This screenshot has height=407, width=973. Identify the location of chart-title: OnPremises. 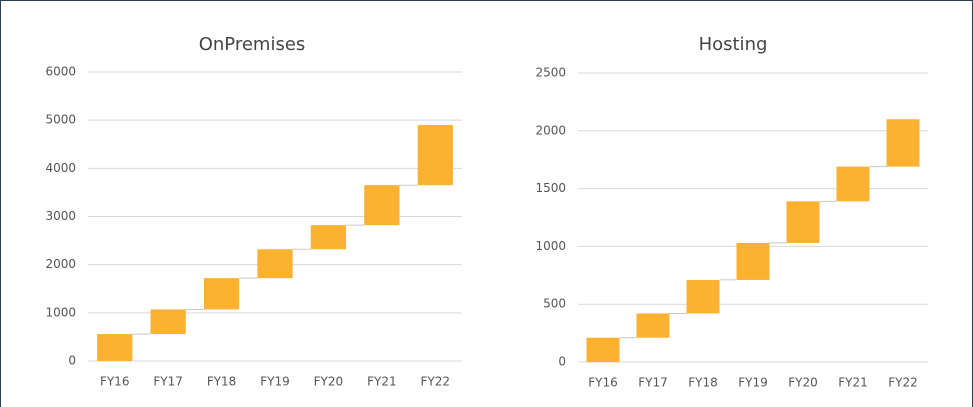
(252, 44).